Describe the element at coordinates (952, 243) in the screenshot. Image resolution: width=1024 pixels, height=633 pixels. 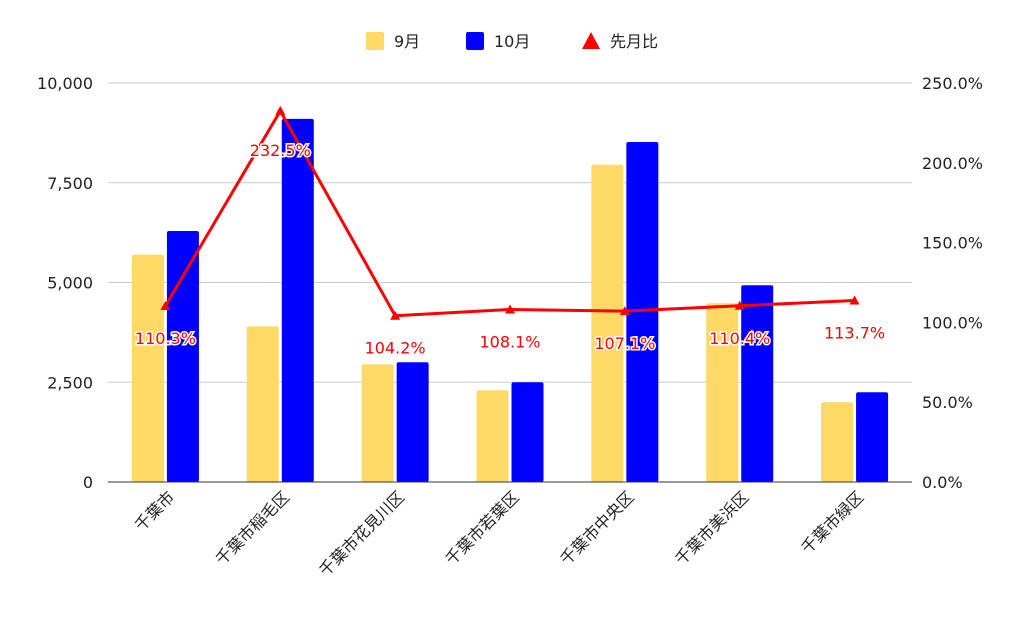
I see `y-right-tick-label: 150.0%` at that location.